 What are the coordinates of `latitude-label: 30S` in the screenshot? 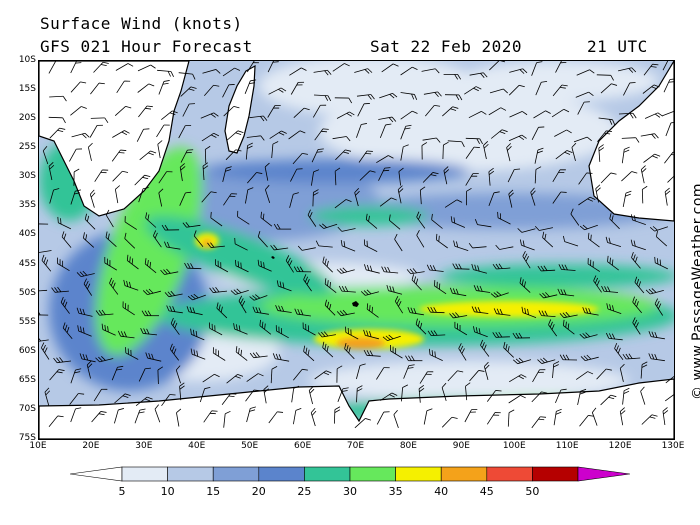 It's located at (27, 176).